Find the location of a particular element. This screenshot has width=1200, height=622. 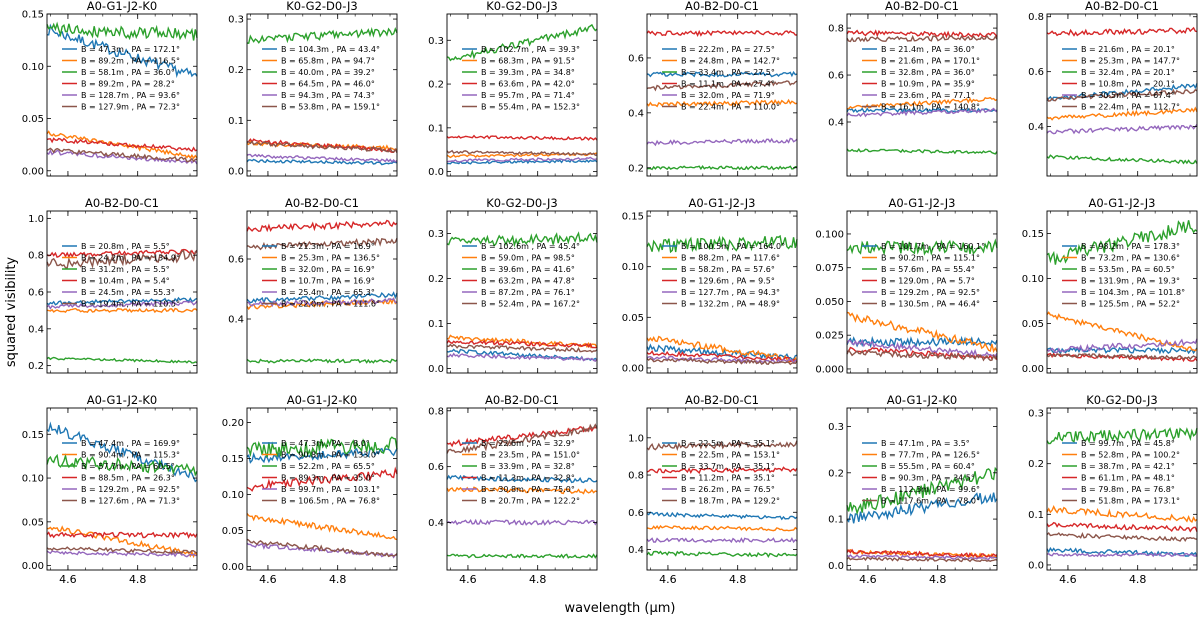

x-tick-label: 4.6 is located at coordinates (268, 579).